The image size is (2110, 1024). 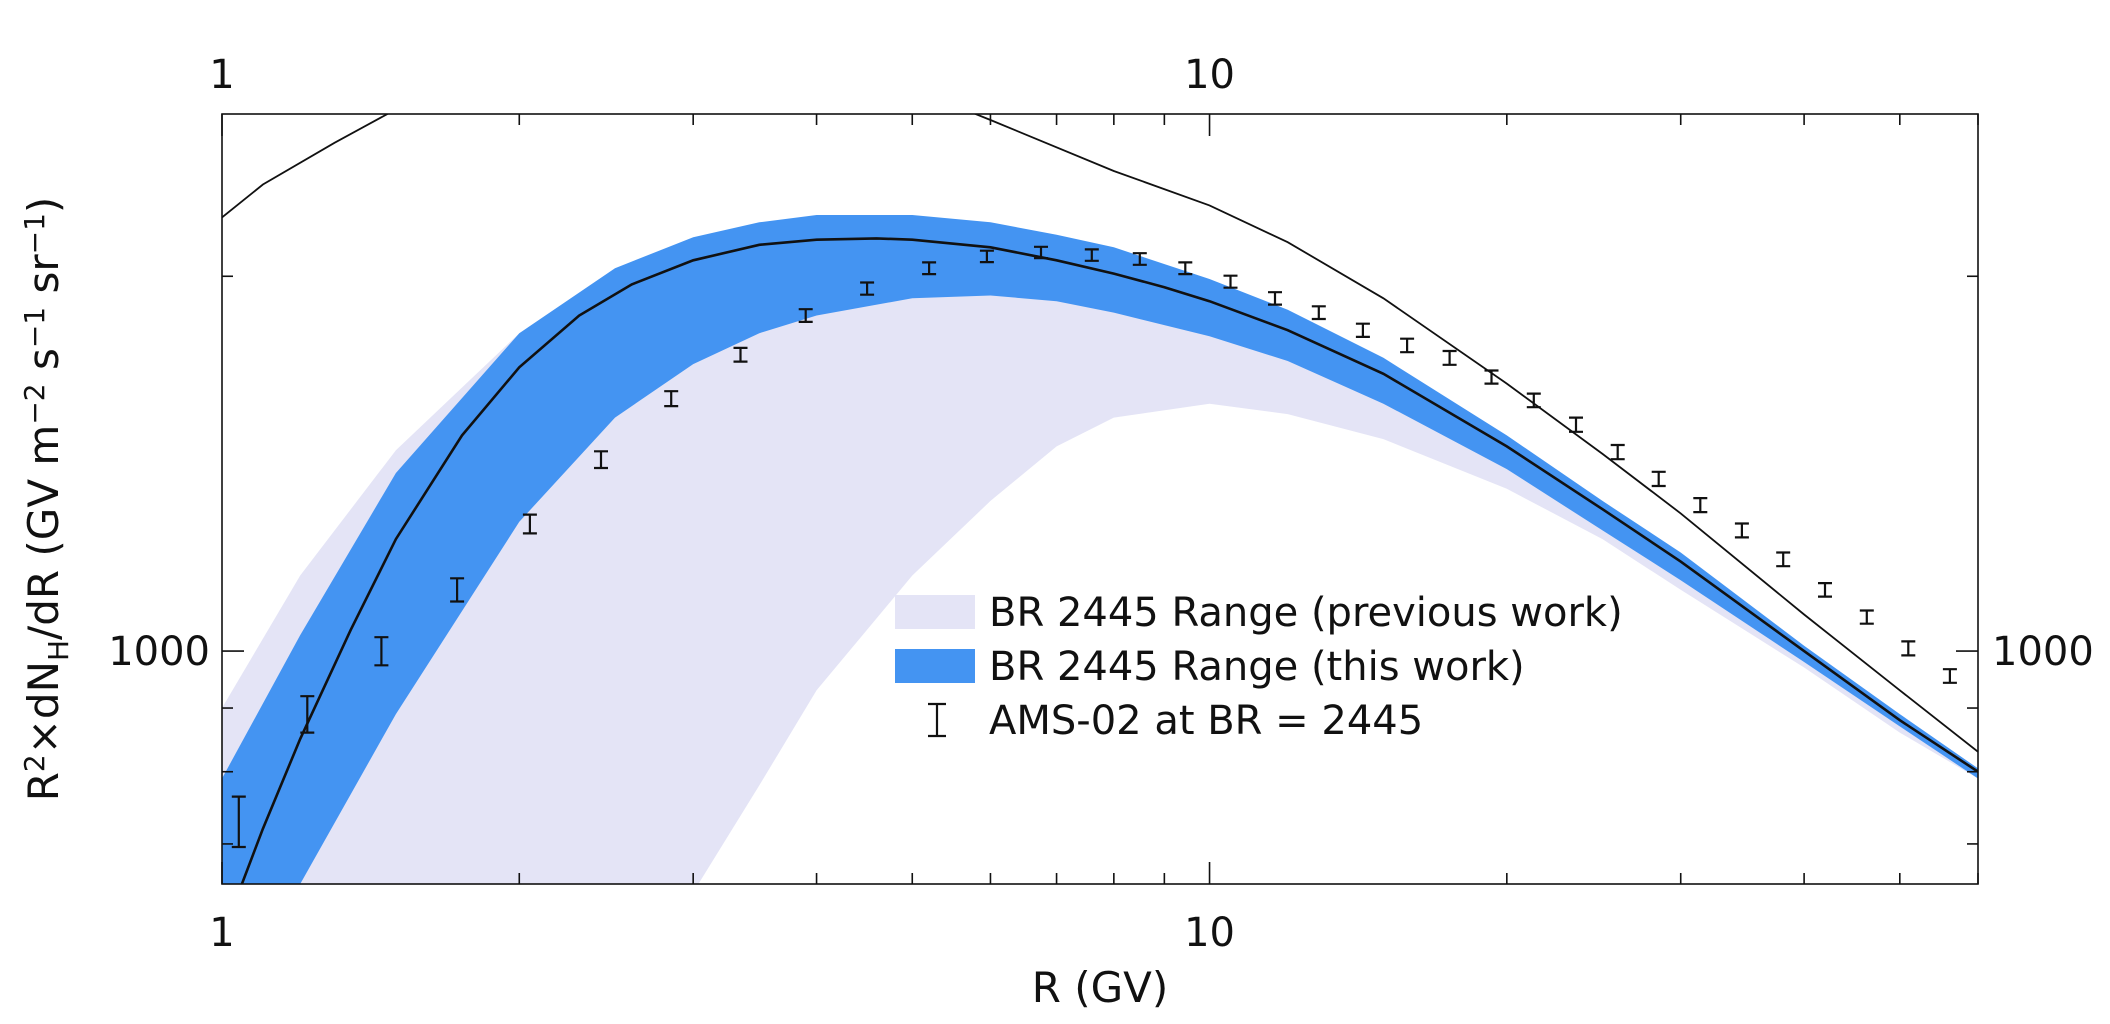 I want to click on legend-label-0: BR 2445 Range (previous work), so click(x=1306, y=613).